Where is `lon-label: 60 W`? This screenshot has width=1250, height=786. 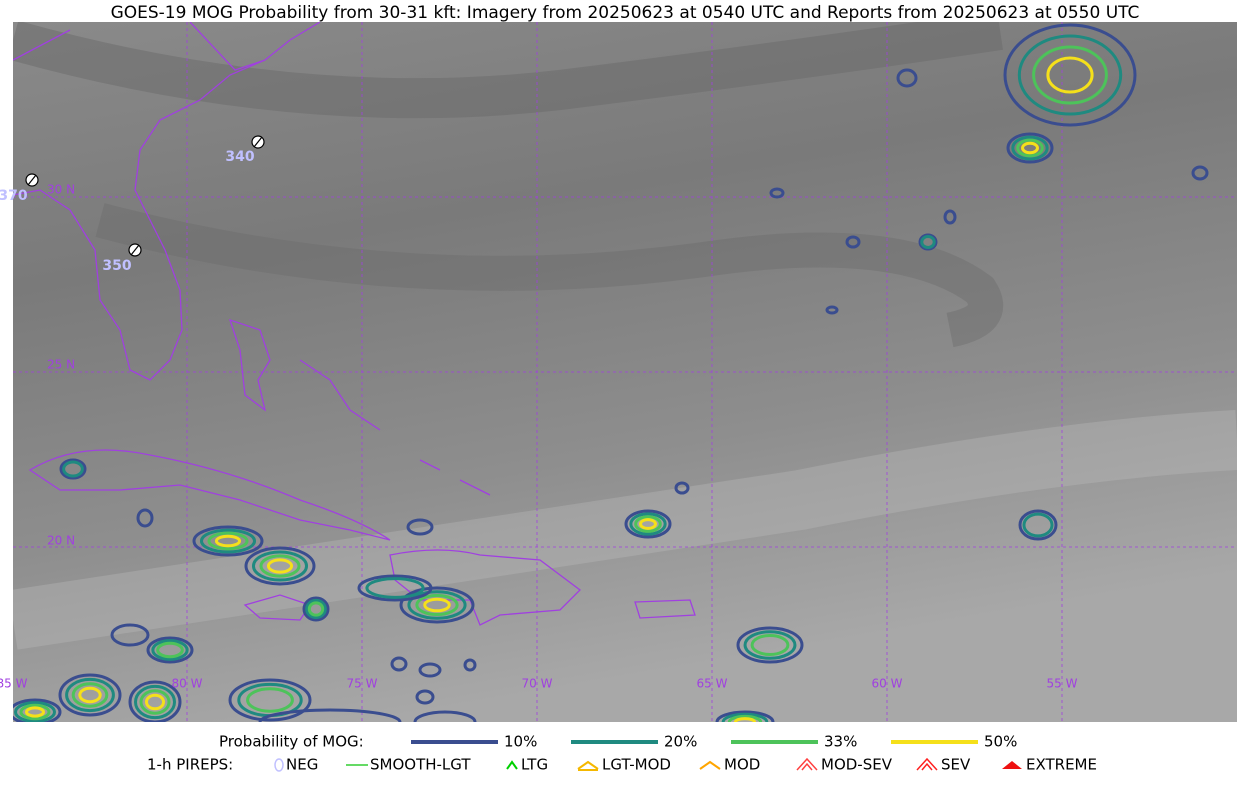
lon-label: 60 W is located at coordinates (887, 684).